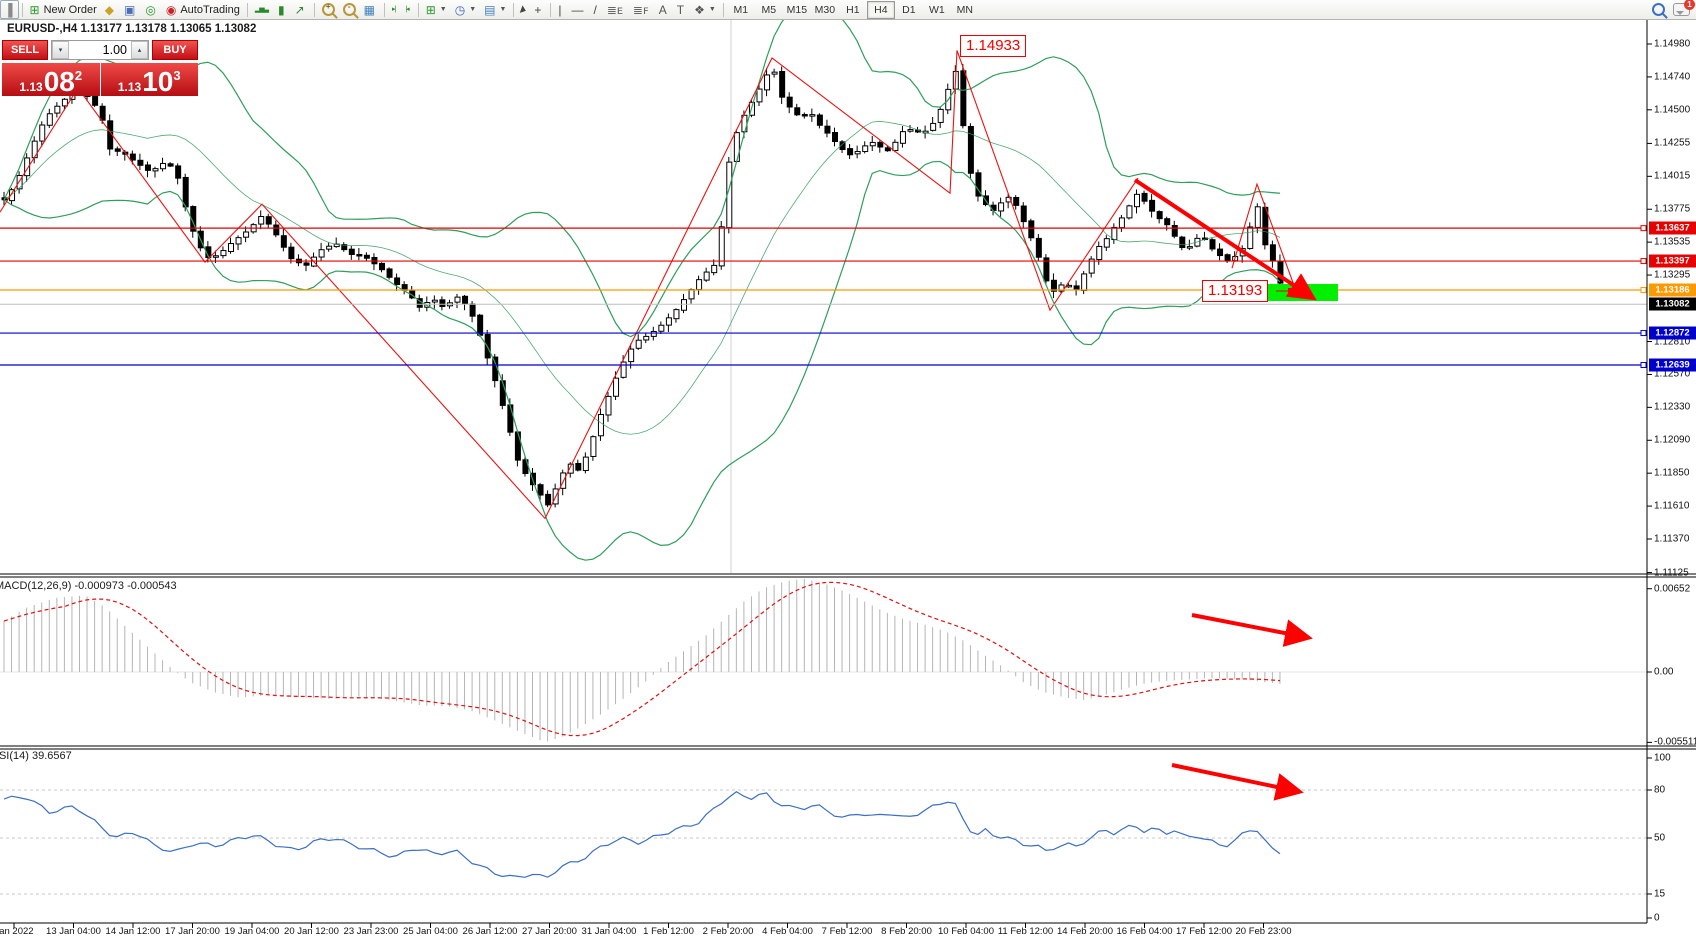 This screenshot has width=1696, height=942. I want to click on new-order-button: ⊞ New Order, so click(63, 9).